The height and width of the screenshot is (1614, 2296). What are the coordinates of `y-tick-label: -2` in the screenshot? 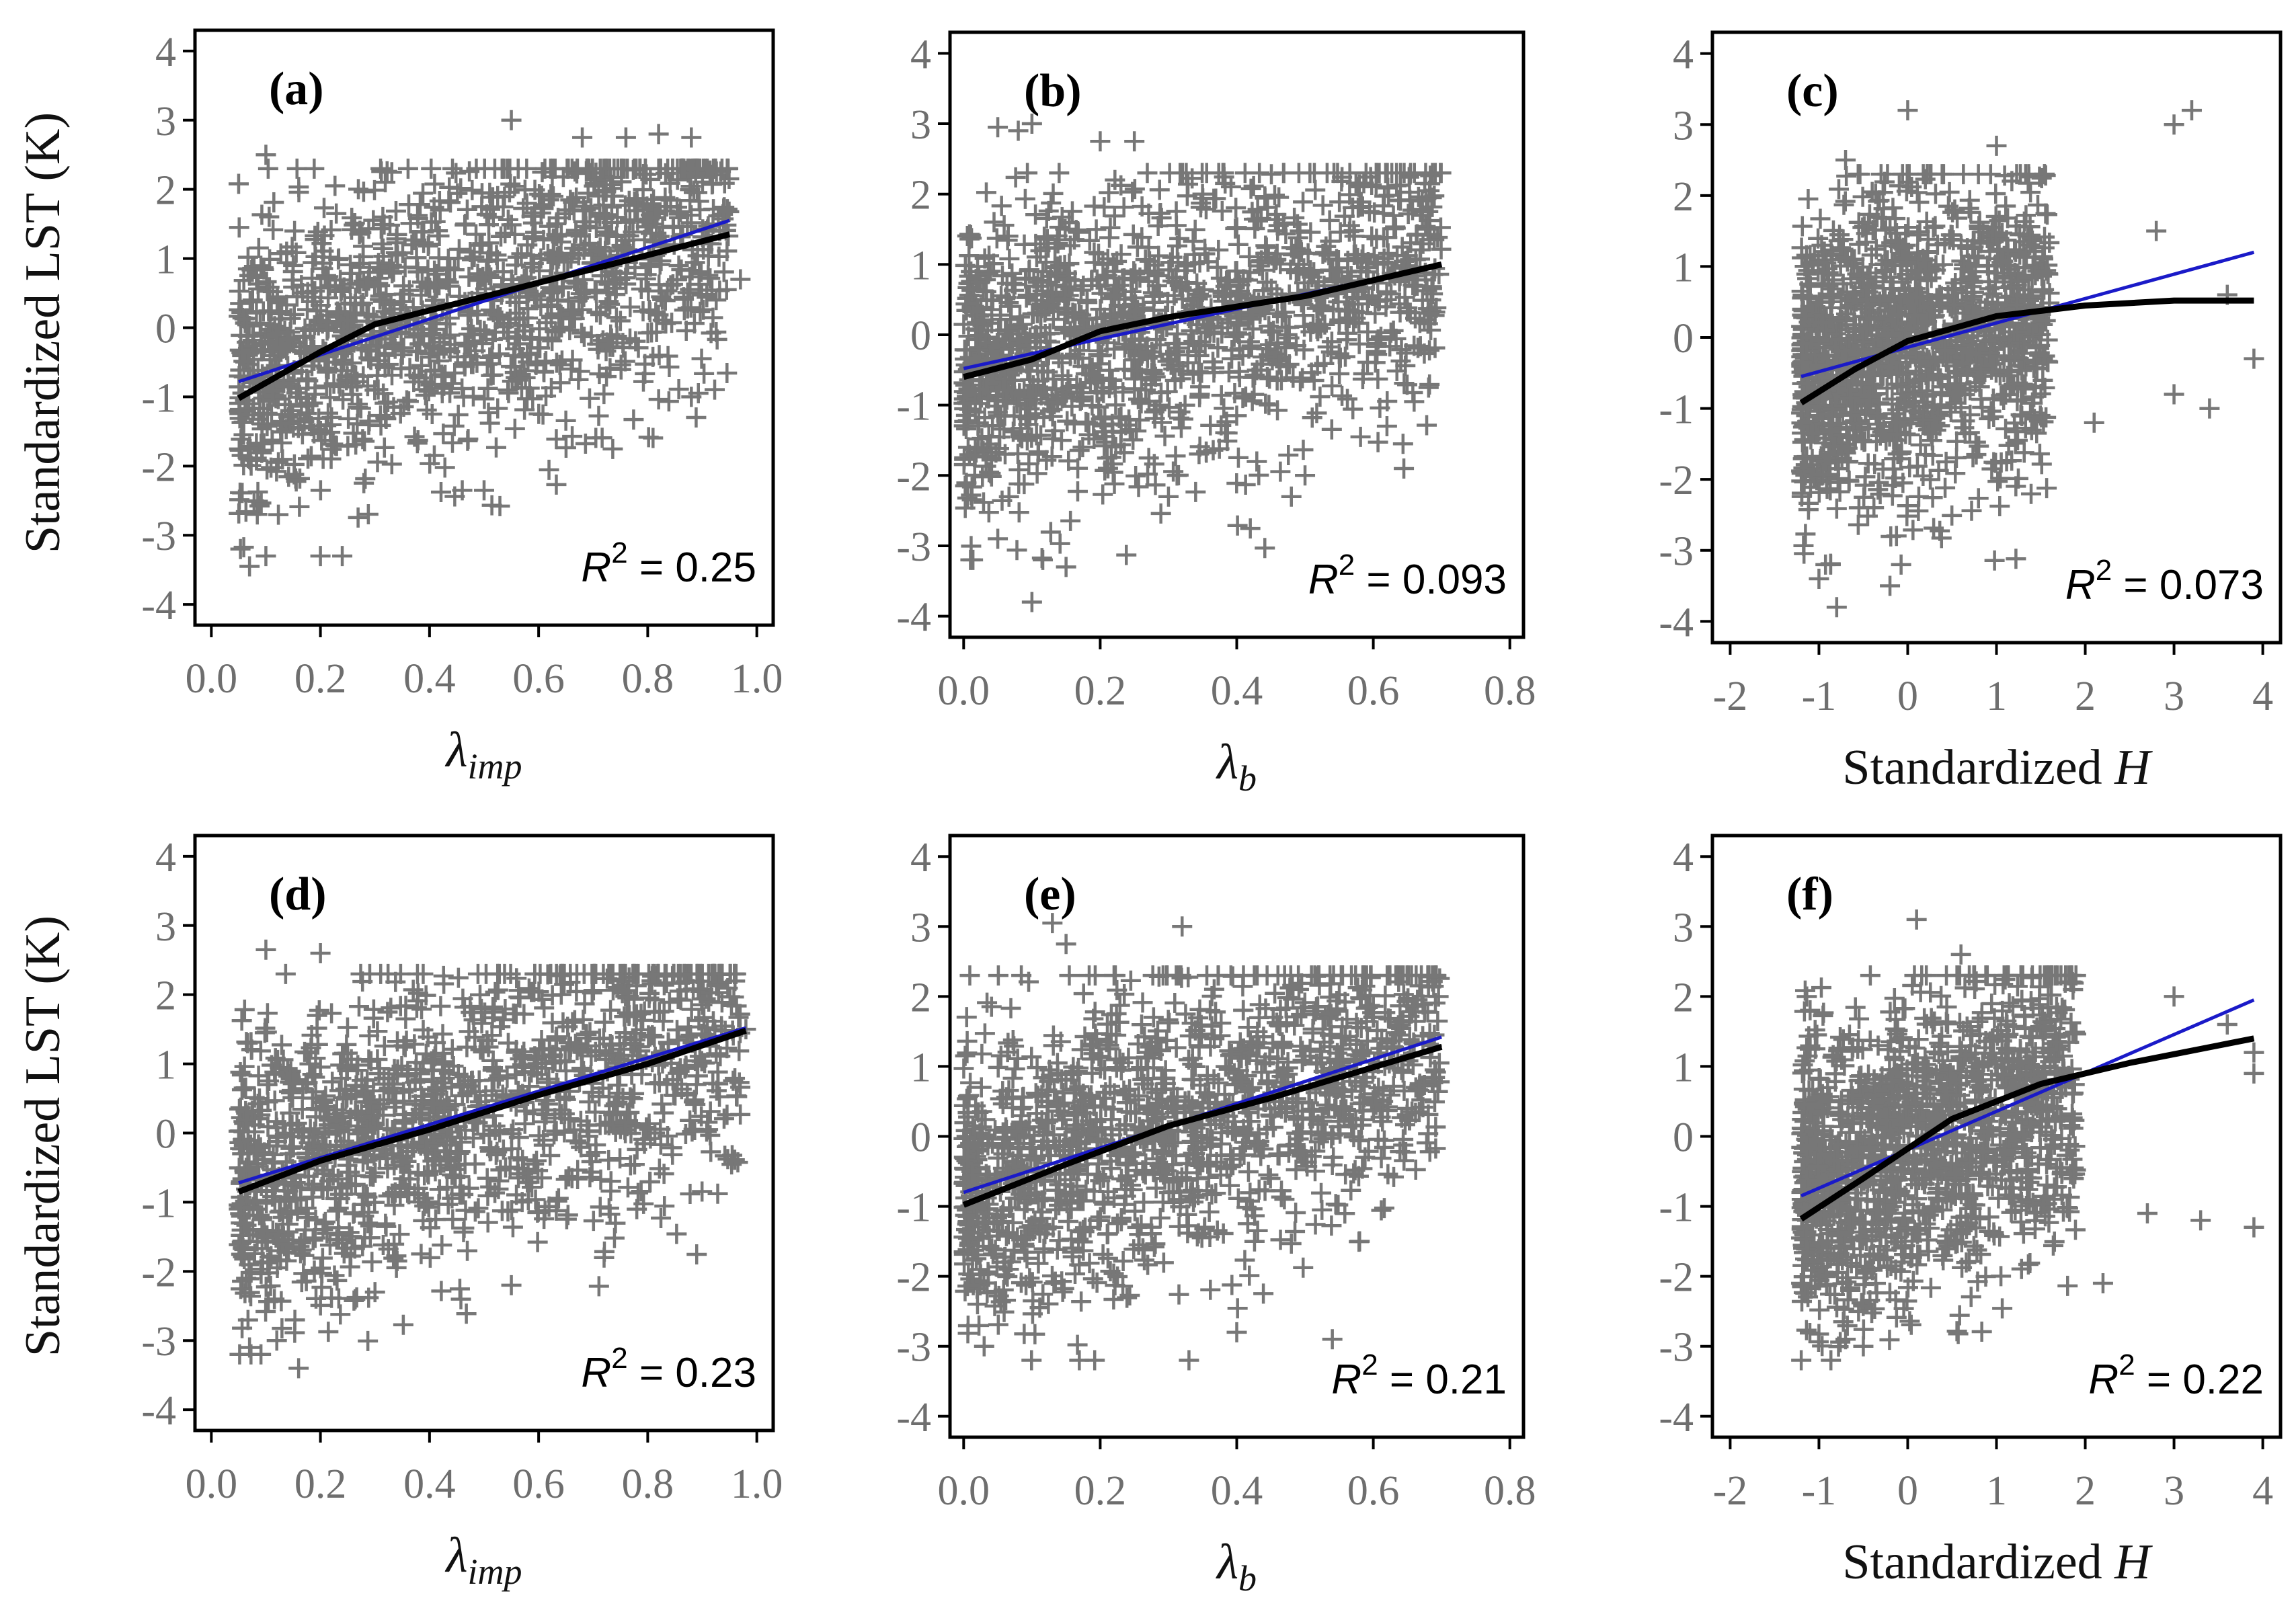 It's located at (913, 477).